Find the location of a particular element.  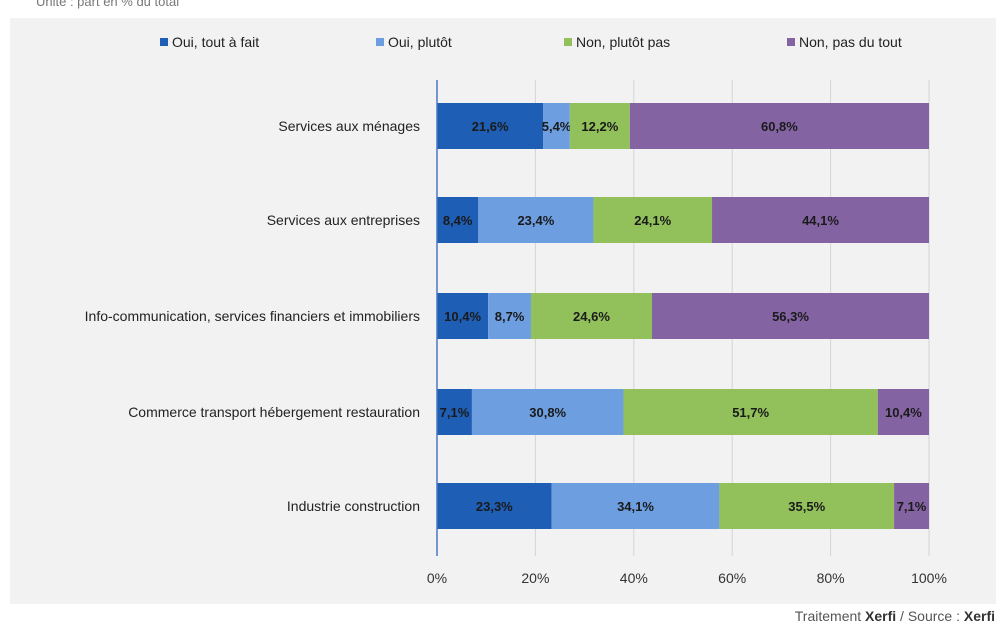

data-label: 34,1% is located at coordinates (635, 506).